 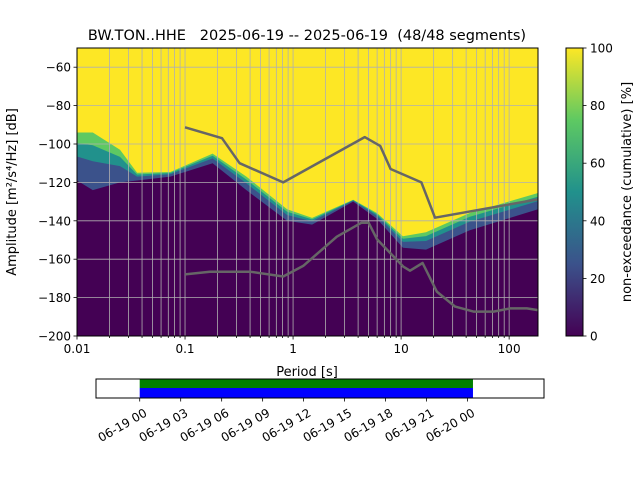 I want to click on x-tick-label: 0.1, so click(x=184, y=349).